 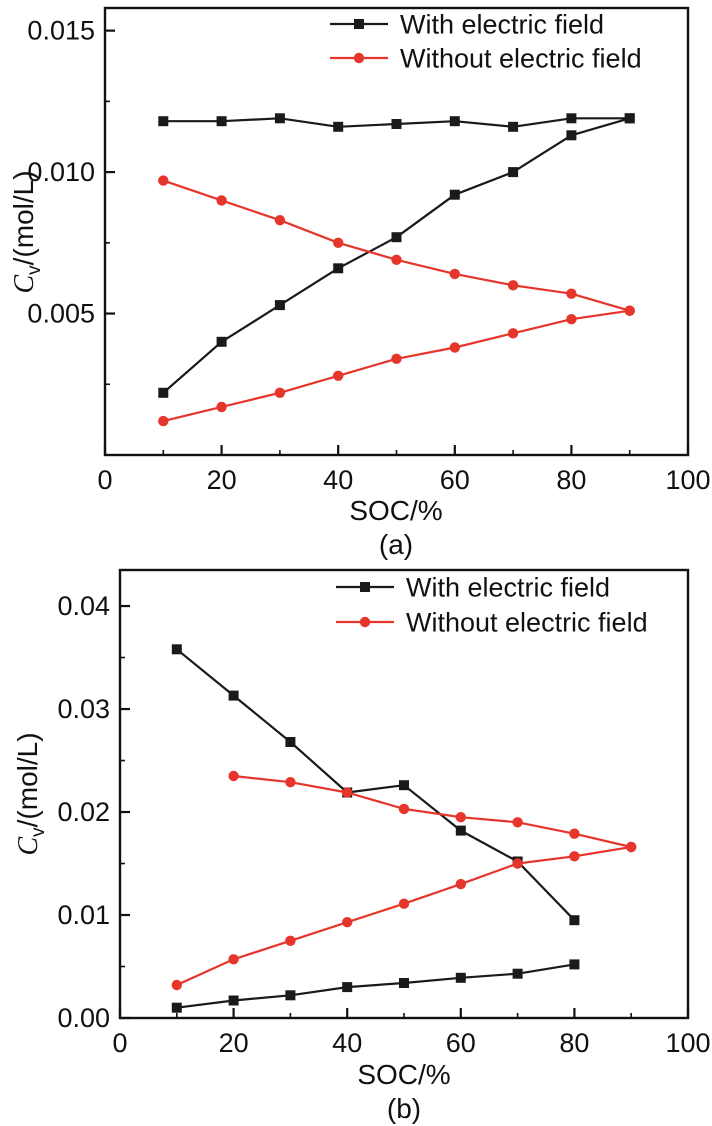 I want to click on y-axis-label-b-unit: /(mol/L), so click(x=28, y=780).